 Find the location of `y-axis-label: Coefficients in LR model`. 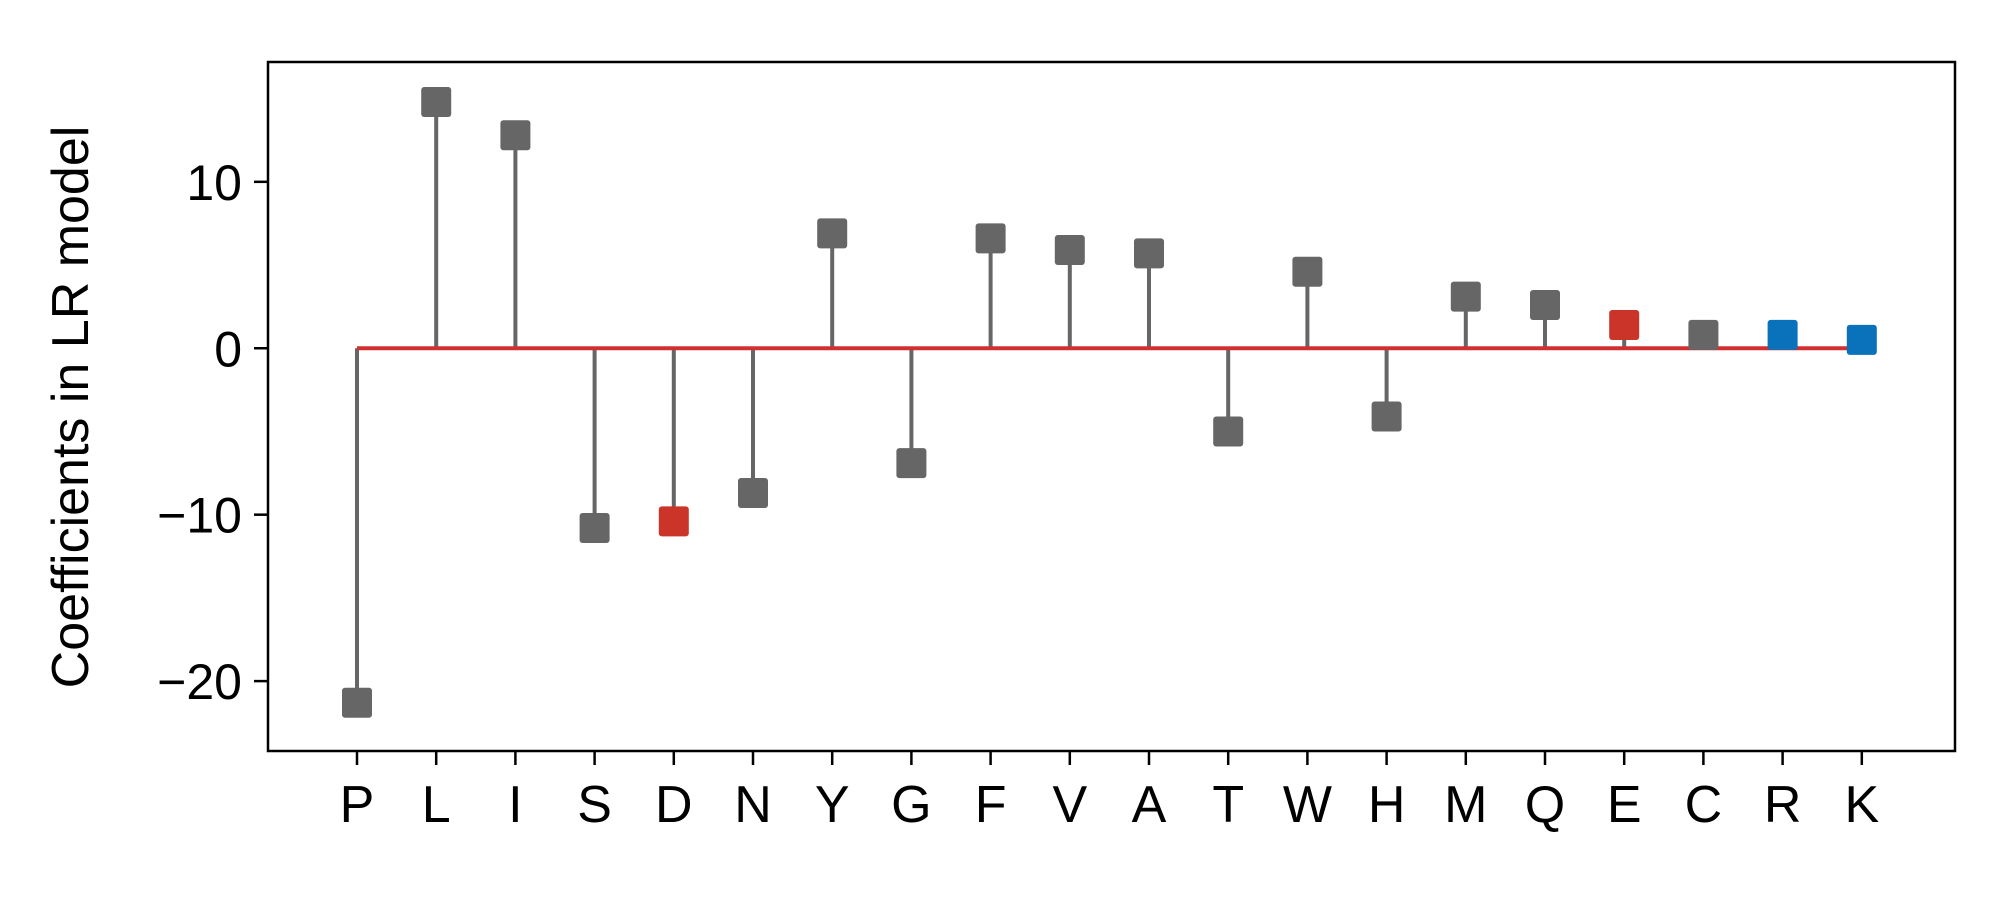

y-axis-label: Coefficients in LR model is located at coordinates (71, 407).